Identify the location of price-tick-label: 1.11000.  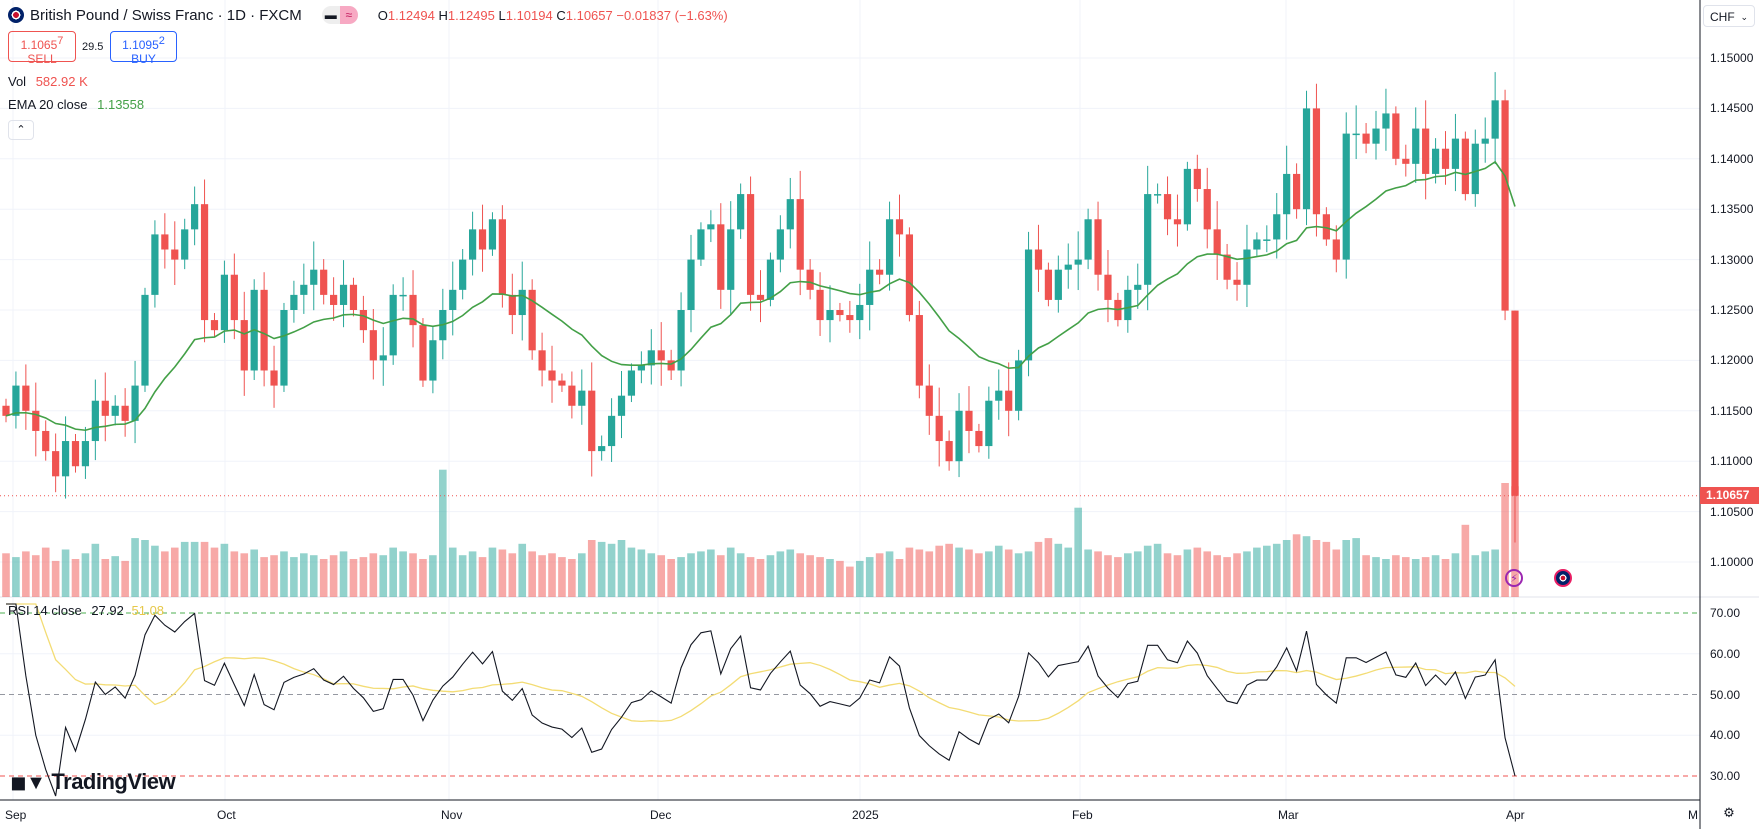
(1731, 461).